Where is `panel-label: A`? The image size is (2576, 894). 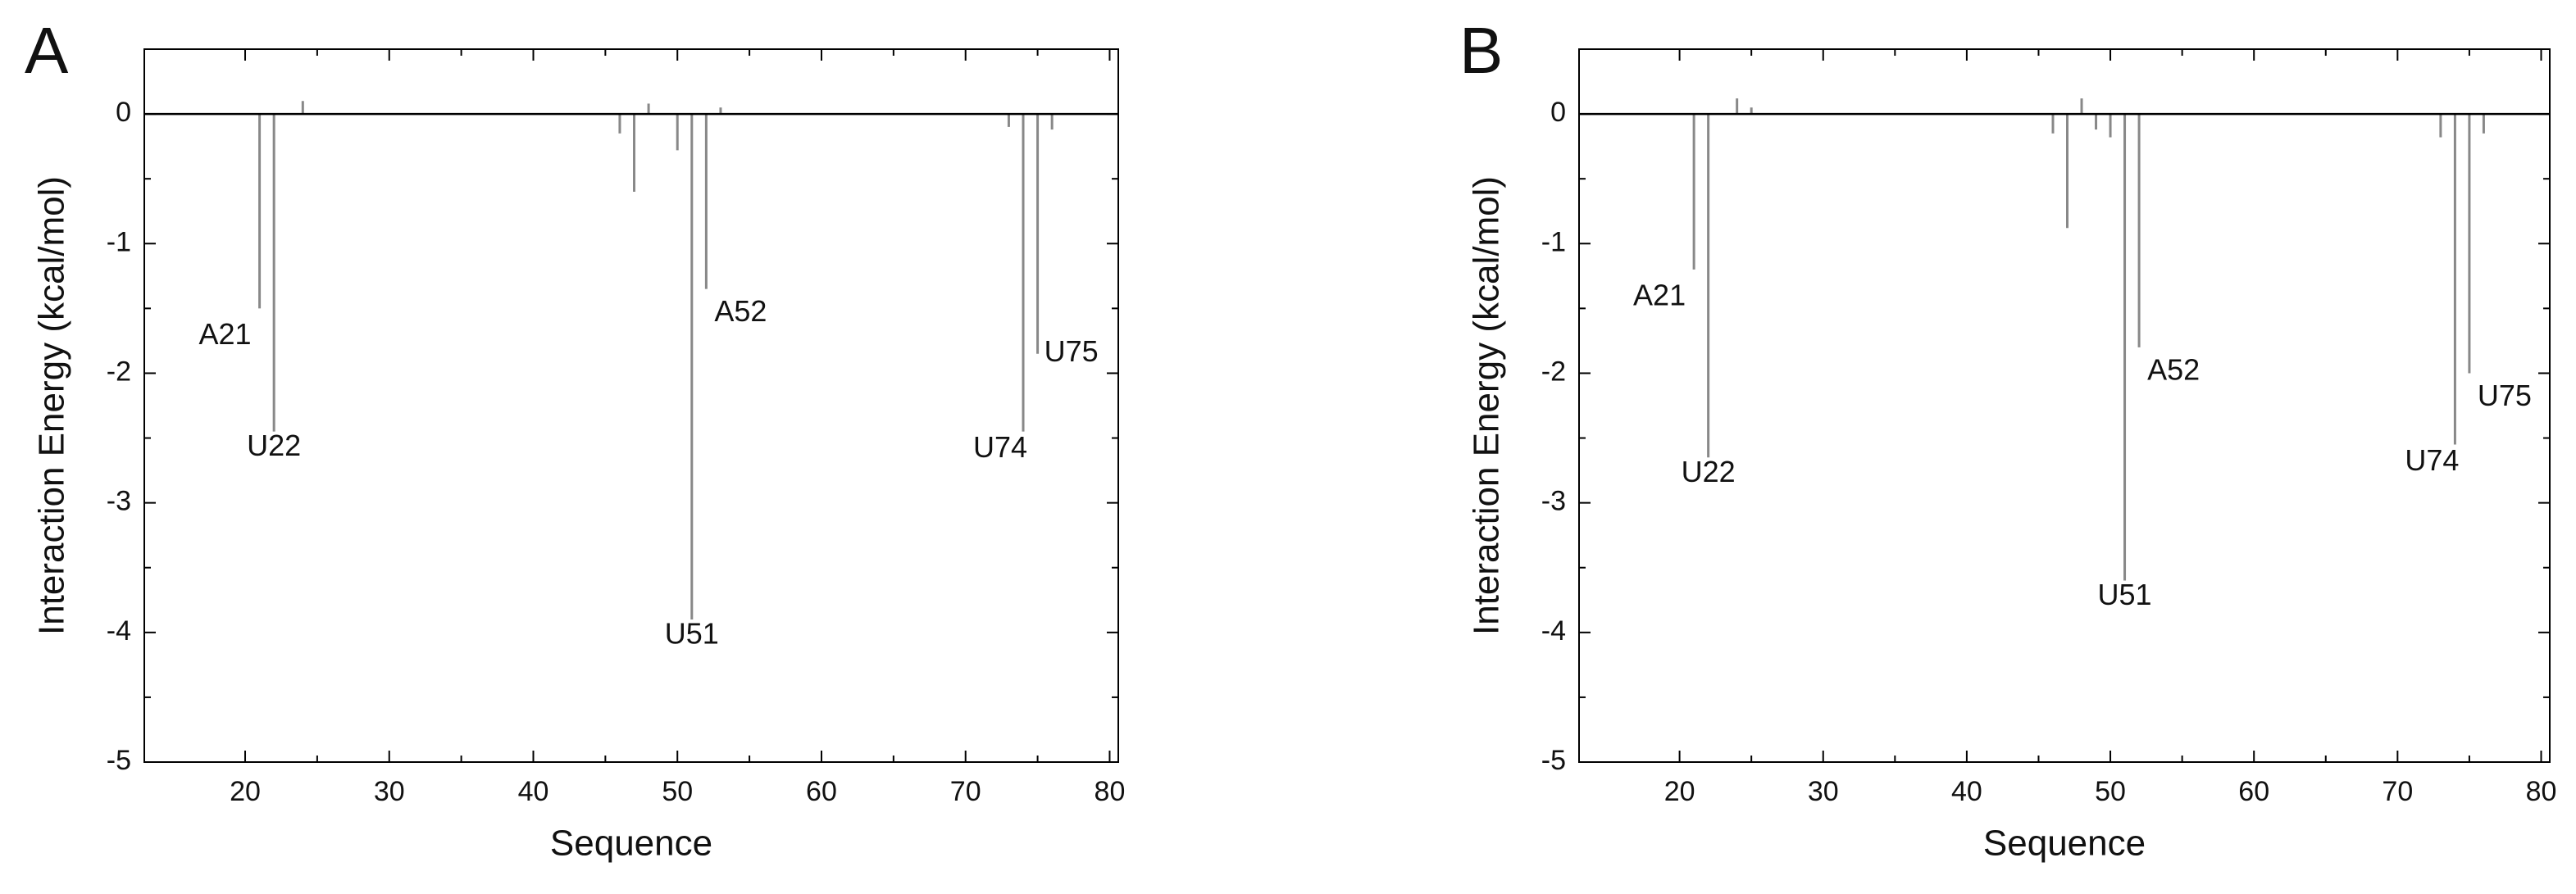 panel-label: A is located at coordinates (47, 50).